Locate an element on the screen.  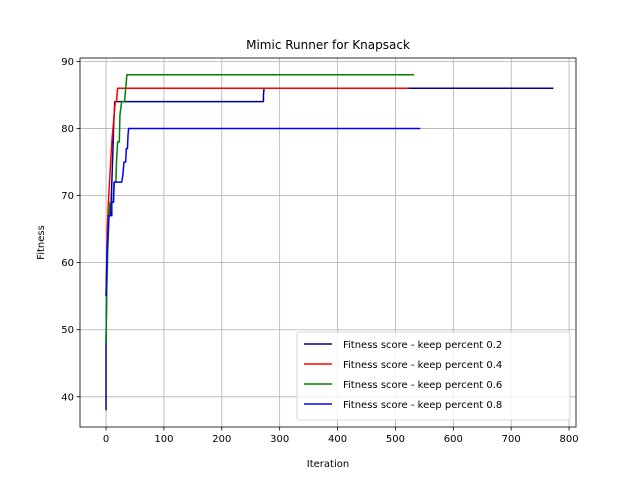
chart-title: Mimic Runner for Knapsack is located at coordinates (328, 45).